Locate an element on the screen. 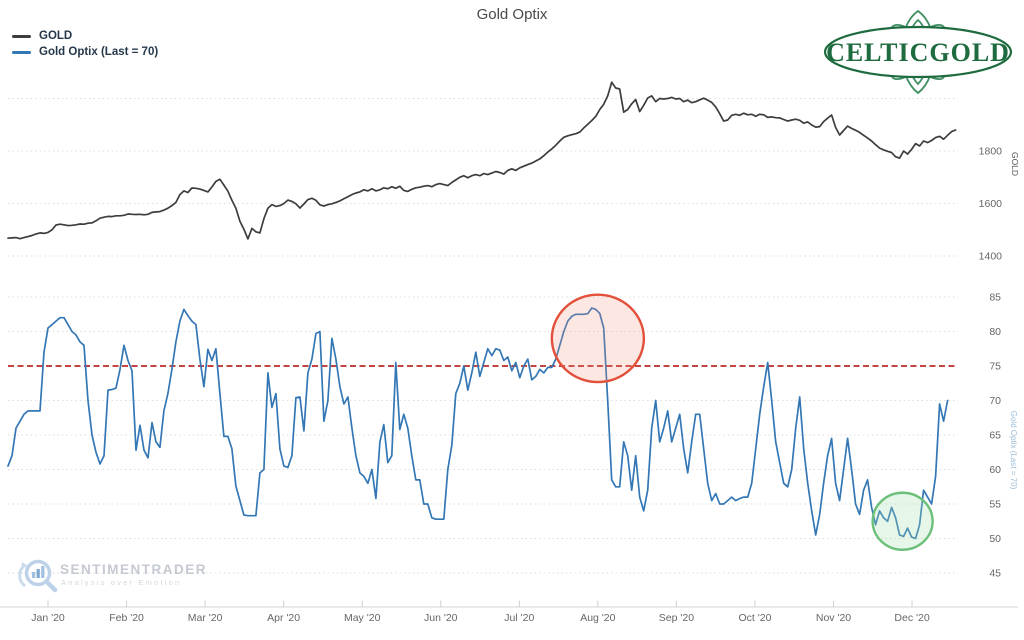 This screenshot has width=1024, height=640. legend-item-gold: GOLD is located at coordinates (85, 36).